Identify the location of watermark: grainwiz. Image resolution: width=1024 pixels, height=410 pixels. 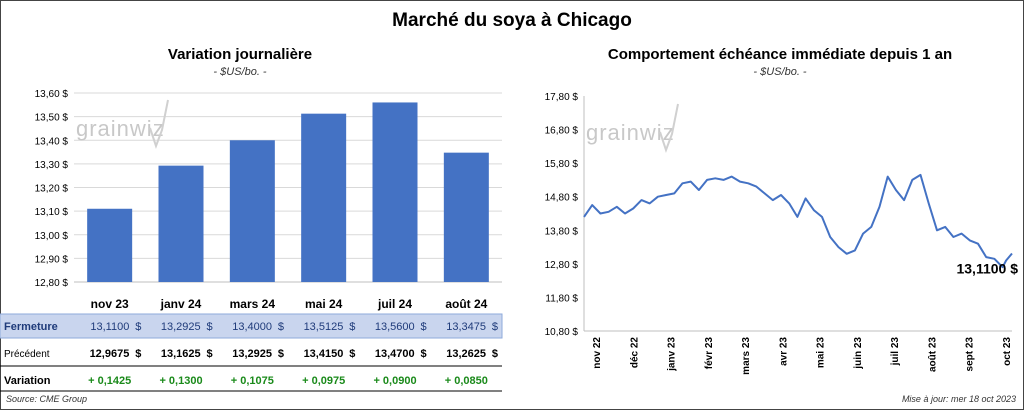
(120, 128).